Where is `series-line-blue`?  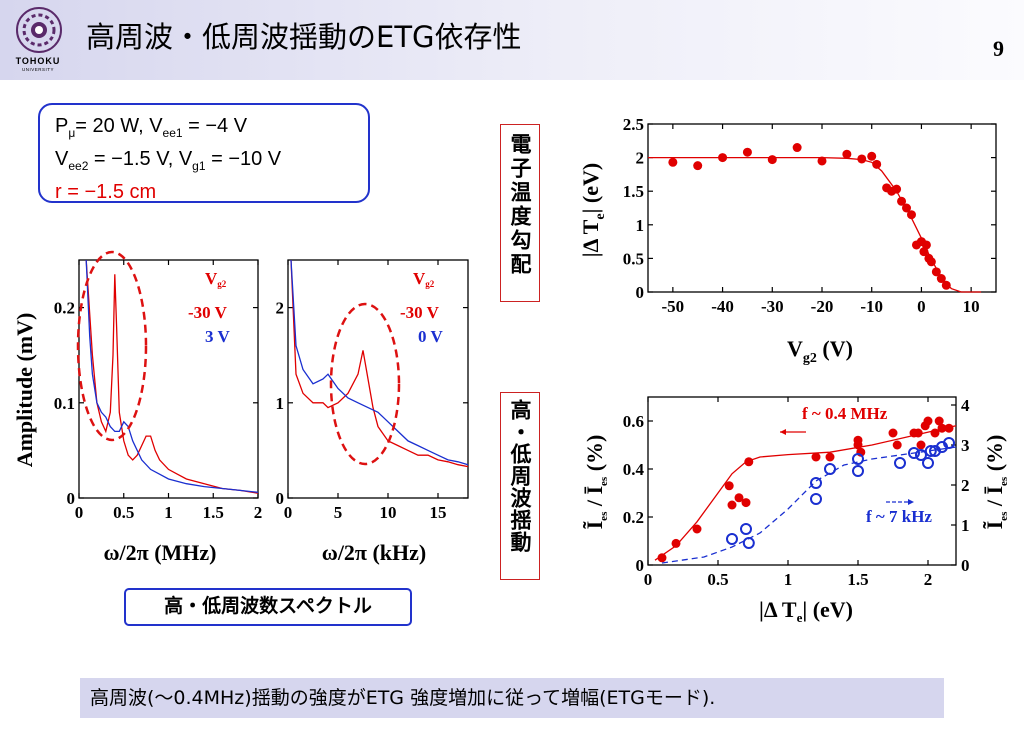
series-line-blue is located at coordinates (379, 362).